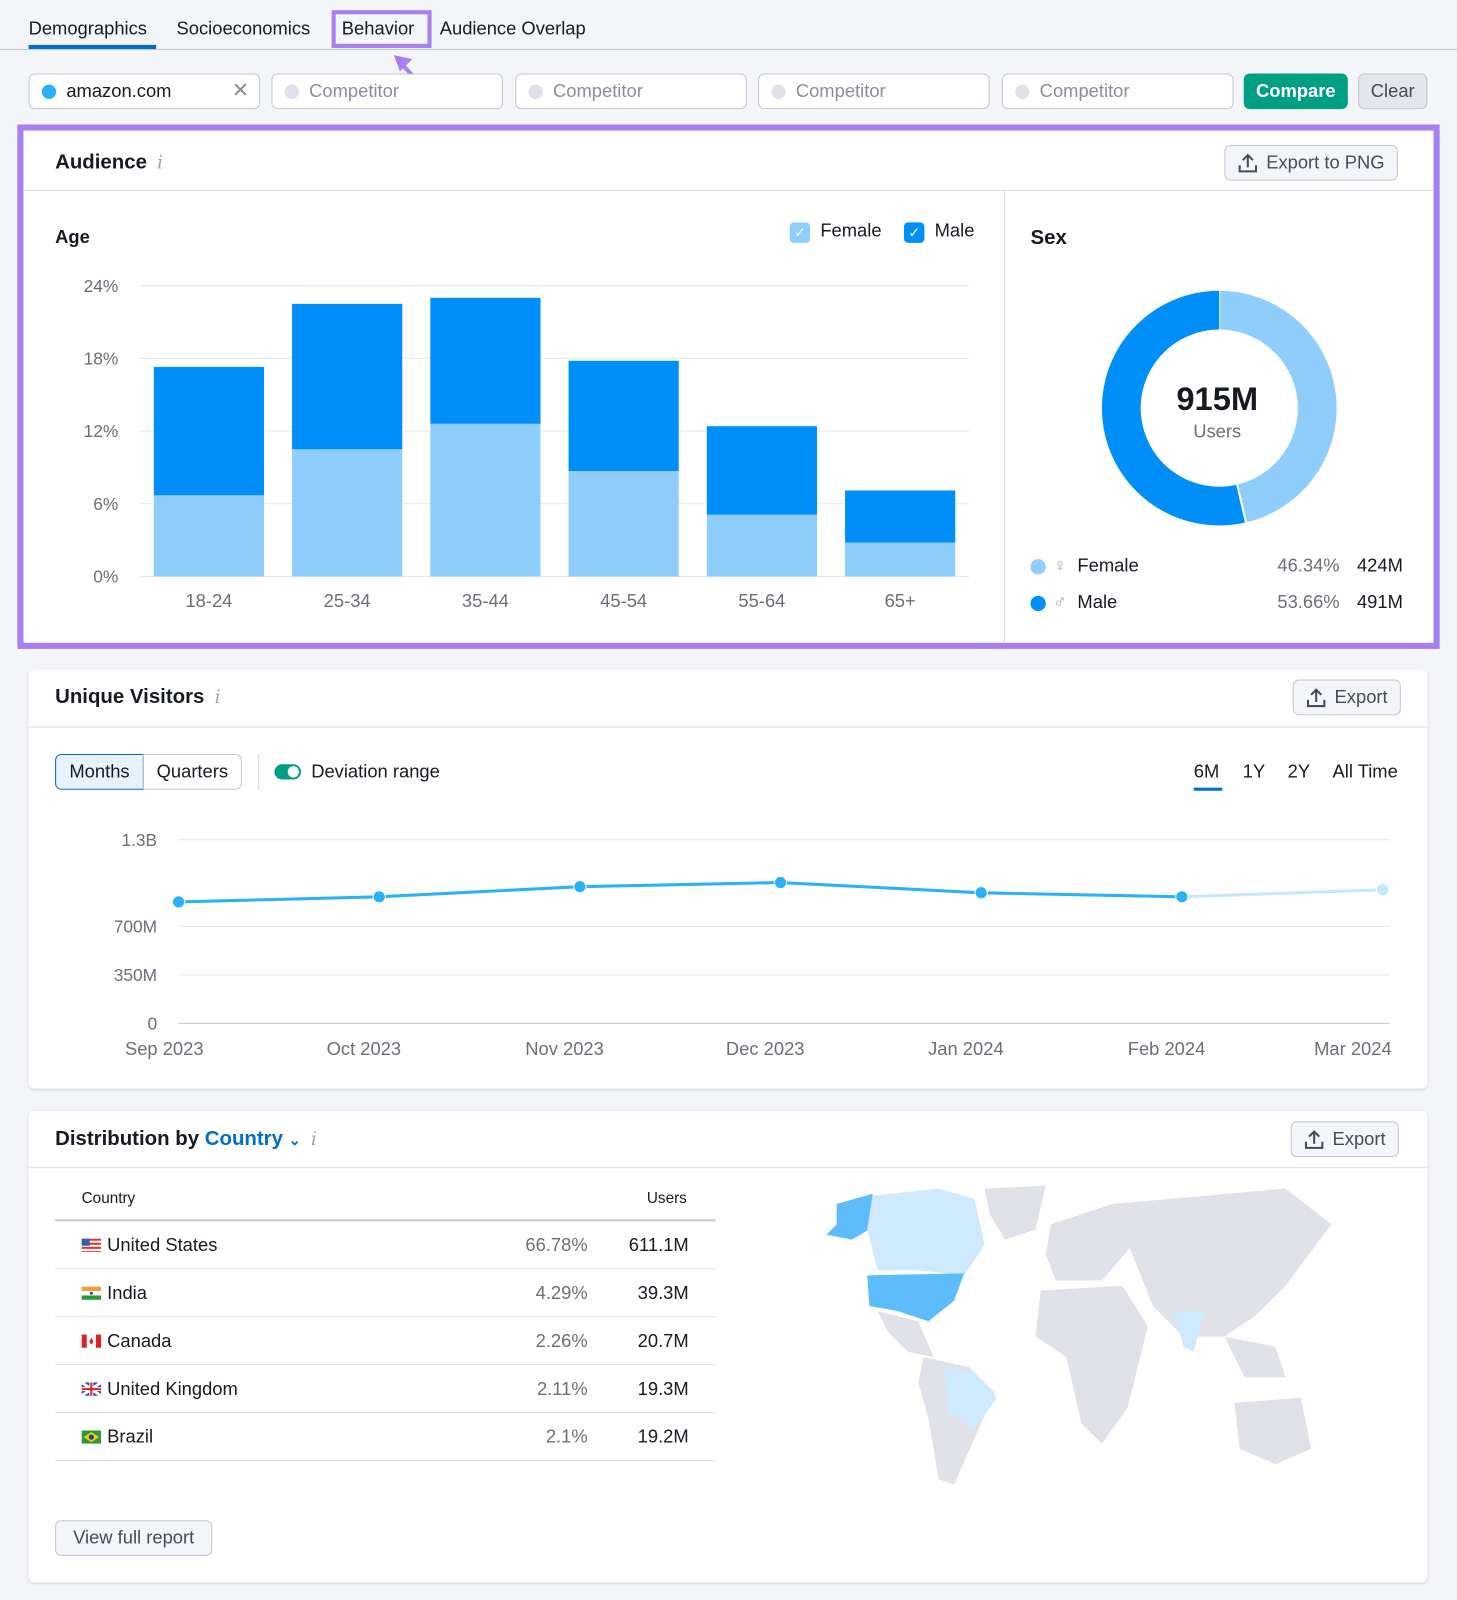  What do you see at coordinates (192, 772) in the screenshot?
I see `quarters-toggle: Quarters` at bounding box center [192, 772].